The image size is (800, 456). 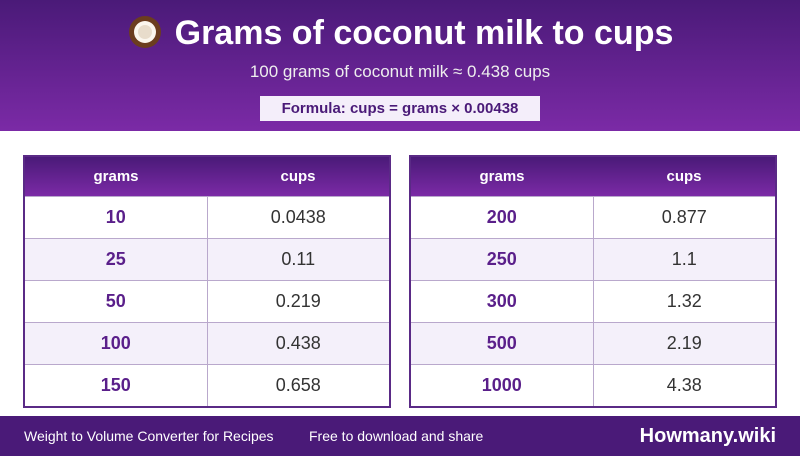 I want to click on row: 500 2.19, so click(x=593, y=343).